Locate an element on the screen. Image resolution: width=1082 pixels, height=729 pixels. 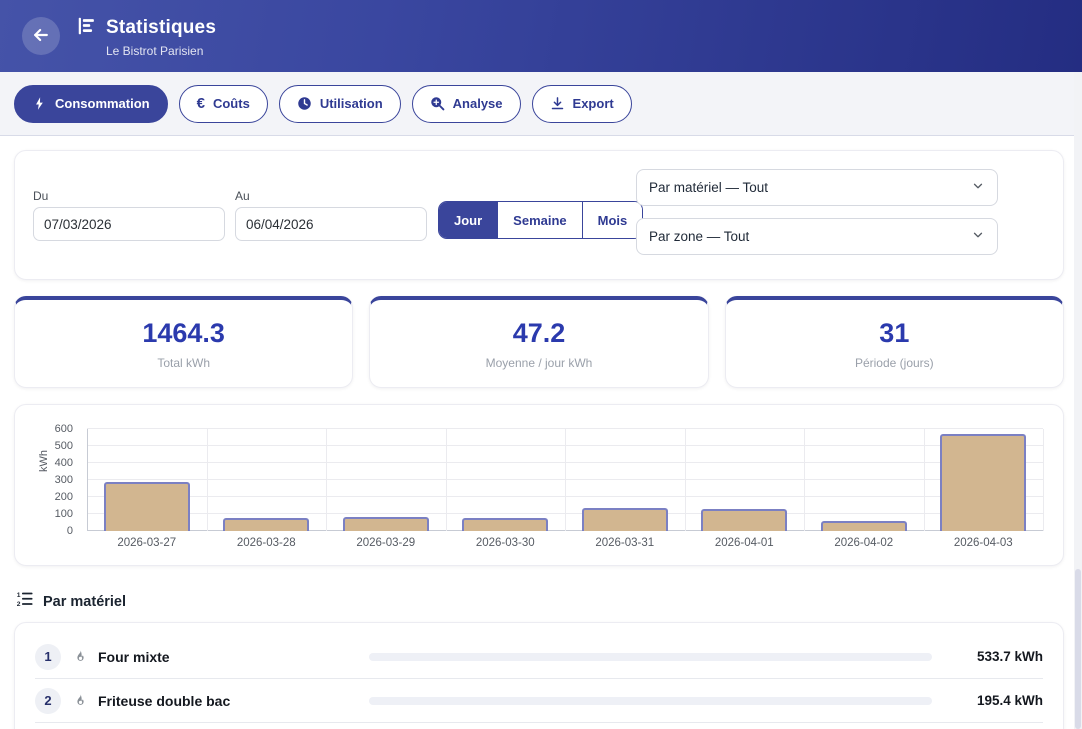
stat-card-period: 31 Période (jours) is located at coordinates (894, 342).